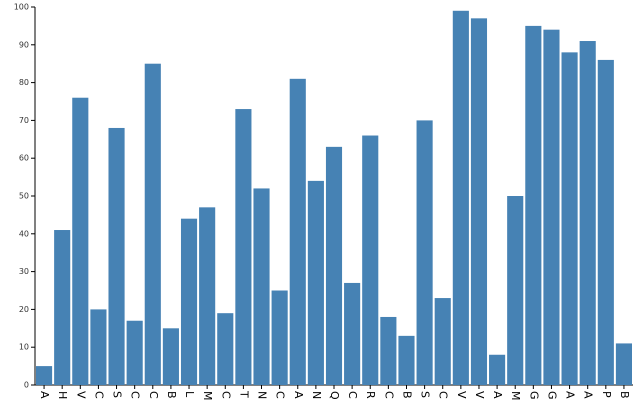  Describe the element at coordinates (21, 7) in the screenshot. I see `y-tick-label: 100` at that location.